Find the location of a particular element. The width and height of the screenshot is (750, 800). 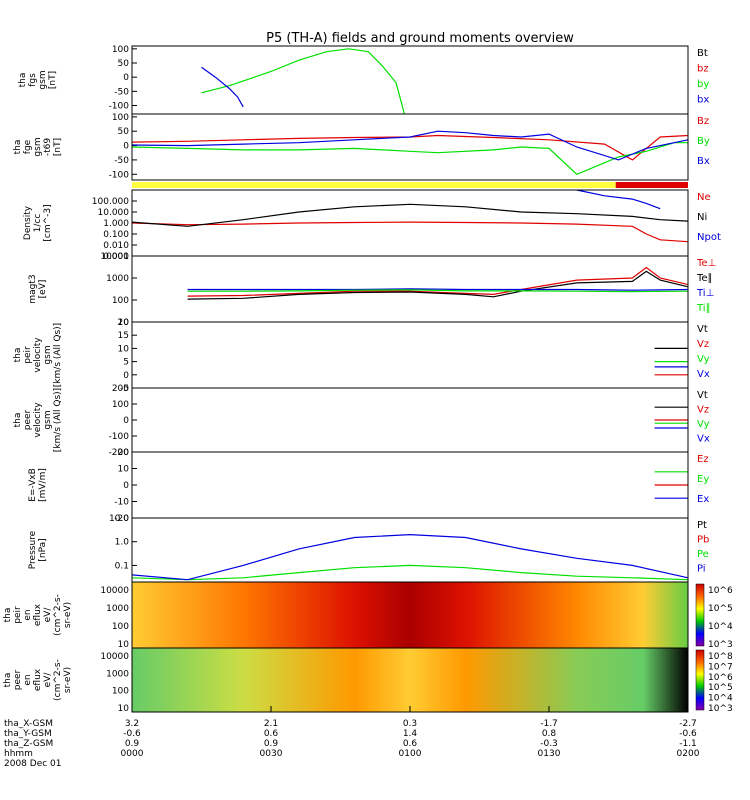

ytick-label: -200 is located at coordinates (119, 453).